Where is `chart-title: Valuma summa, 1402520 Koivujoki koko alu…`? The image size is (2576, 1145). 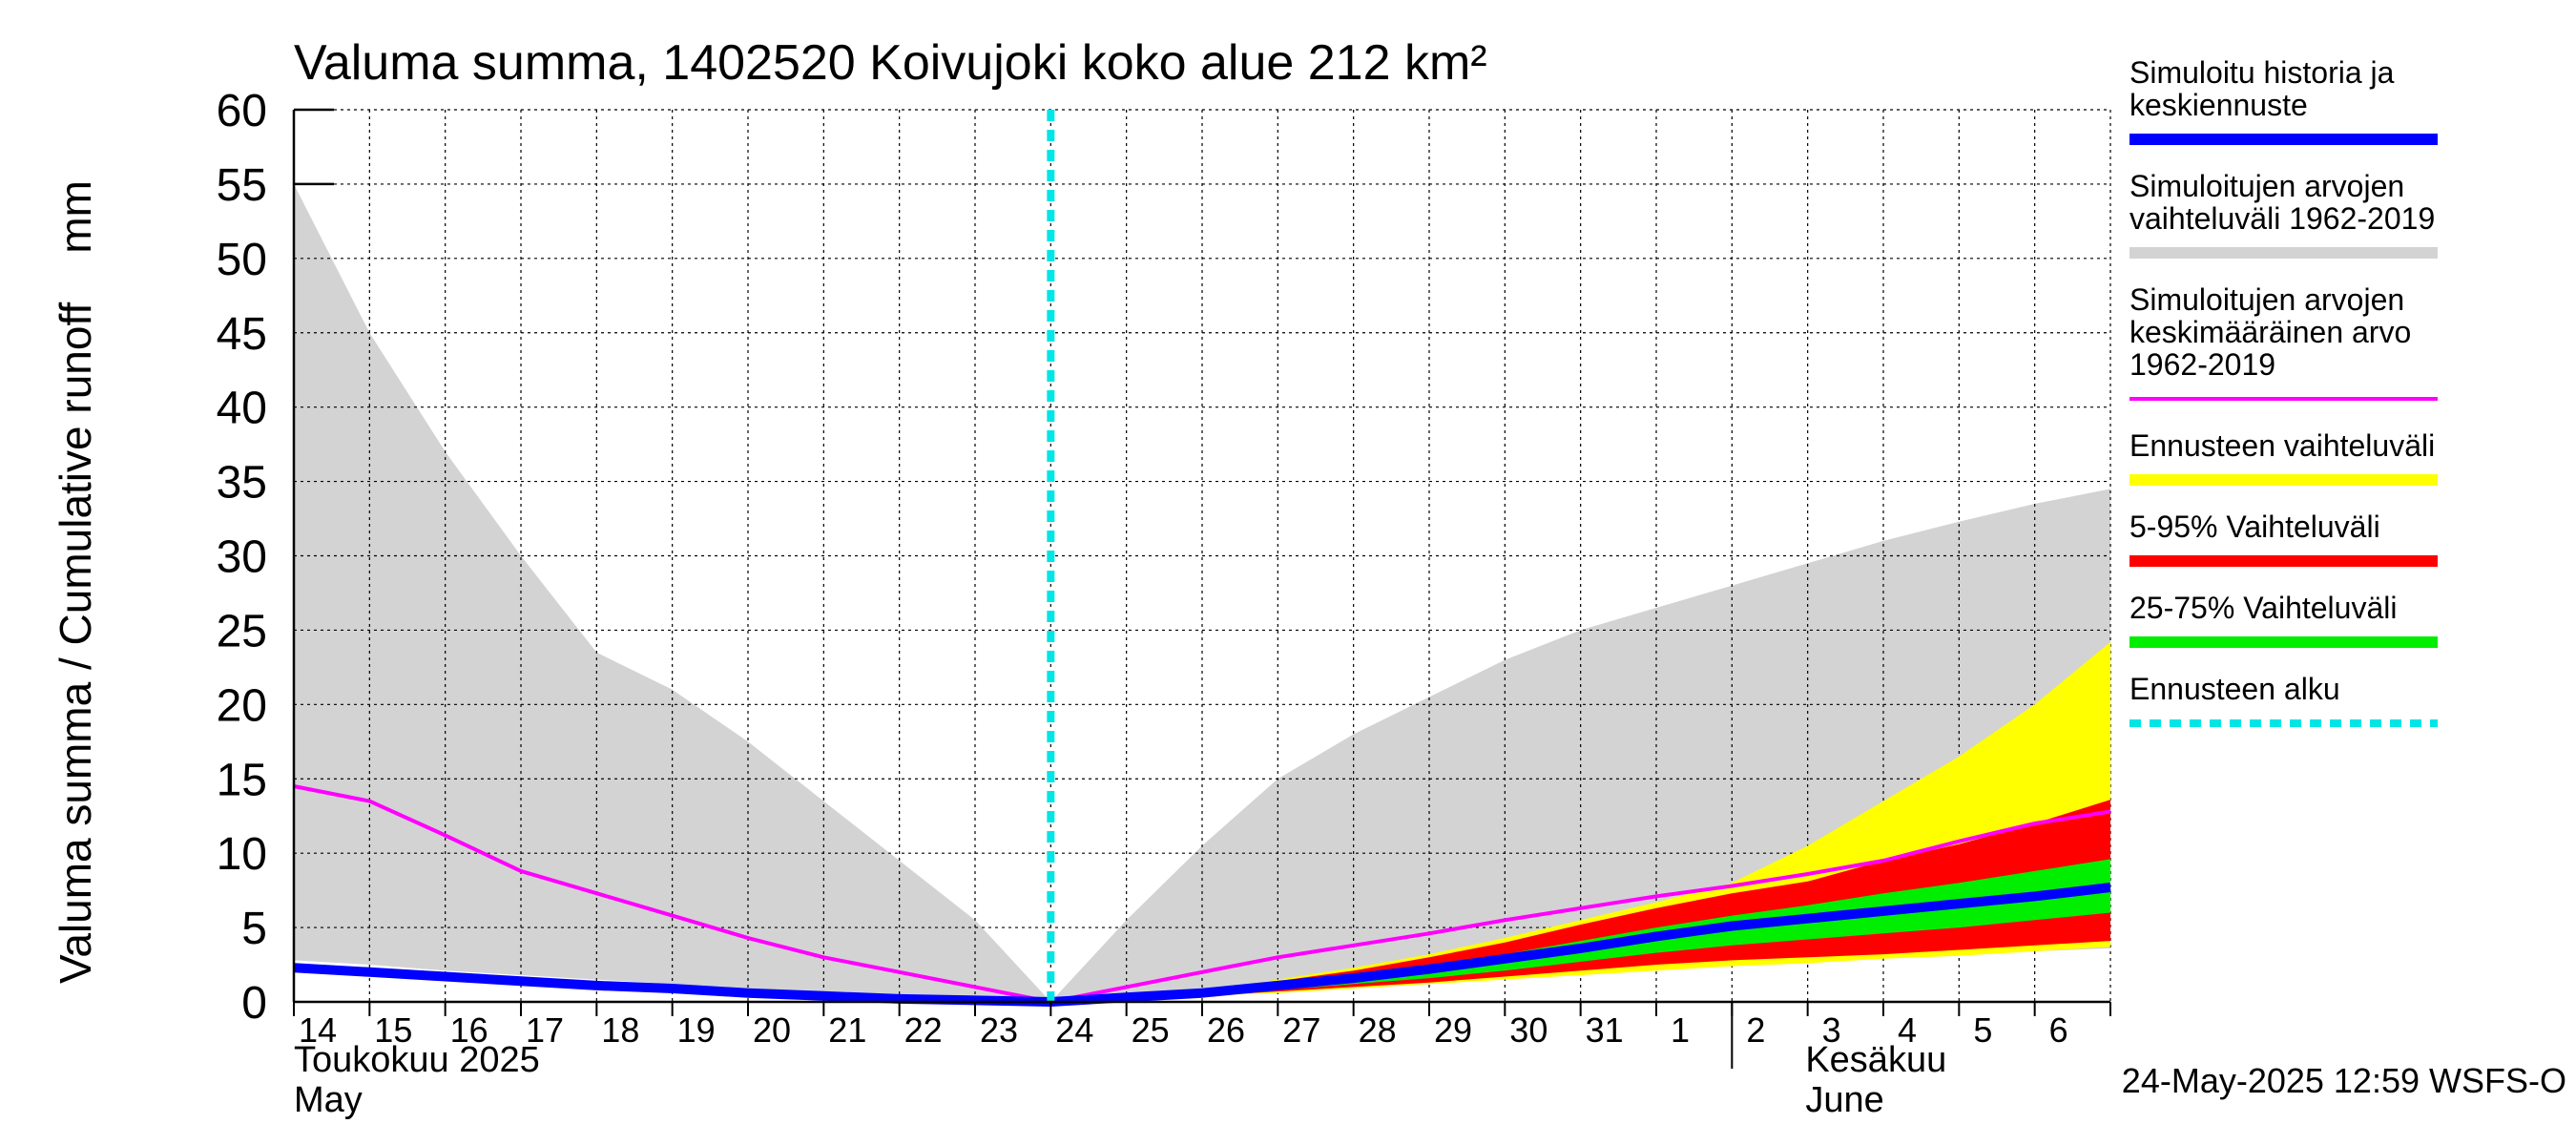 chart-title: Valuma summa, 1402520 Koivujoki koko alu… is located at coordinates (890, 63).